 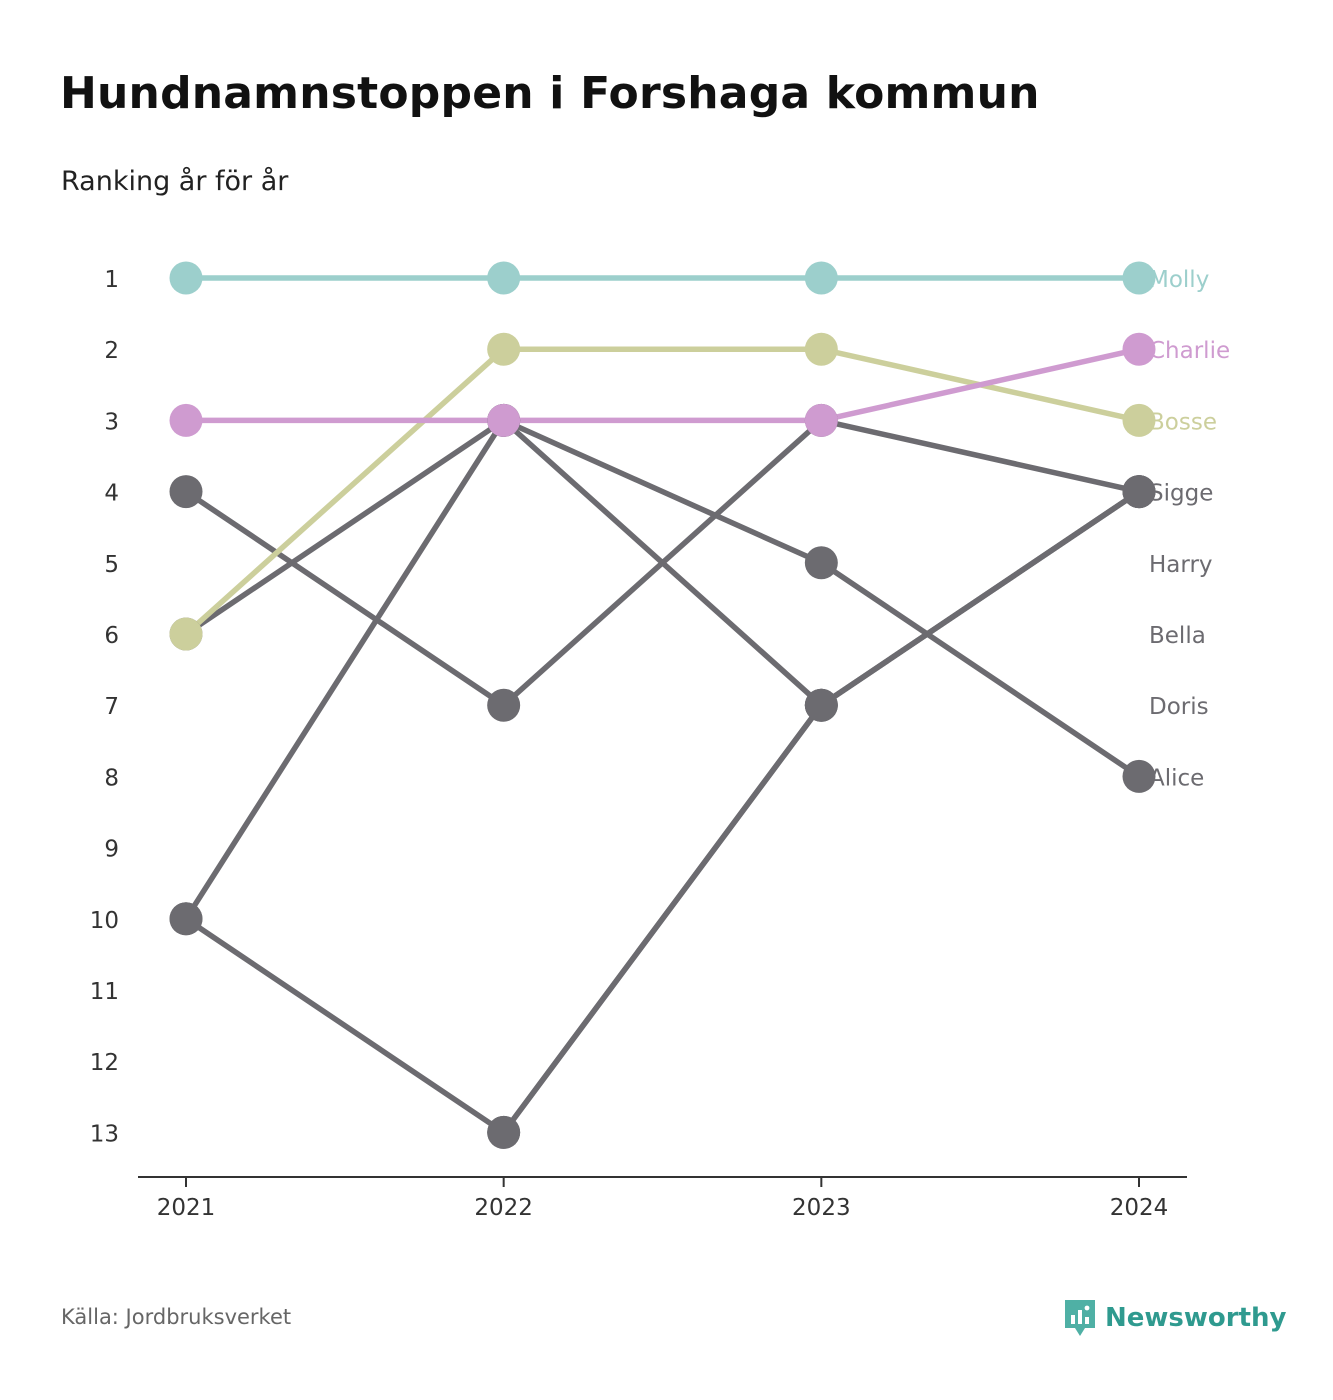 I want to click on y-tick-label: 1, so click(x=111, y=280).